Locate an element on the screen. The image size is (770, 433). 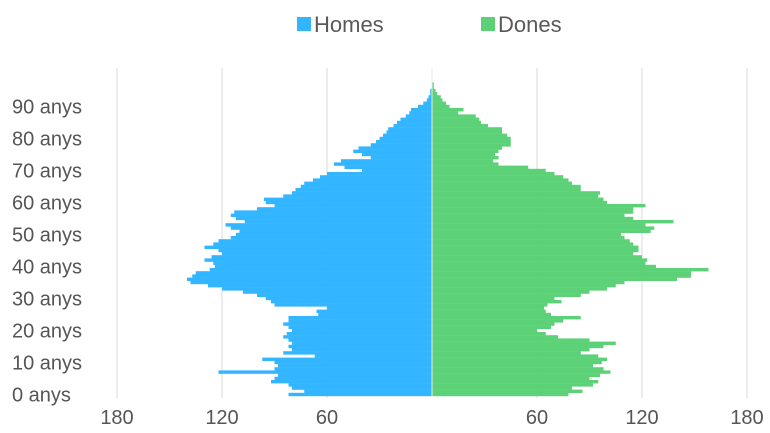
legend-label-dones: Dones is located at coordinates (530, 24).